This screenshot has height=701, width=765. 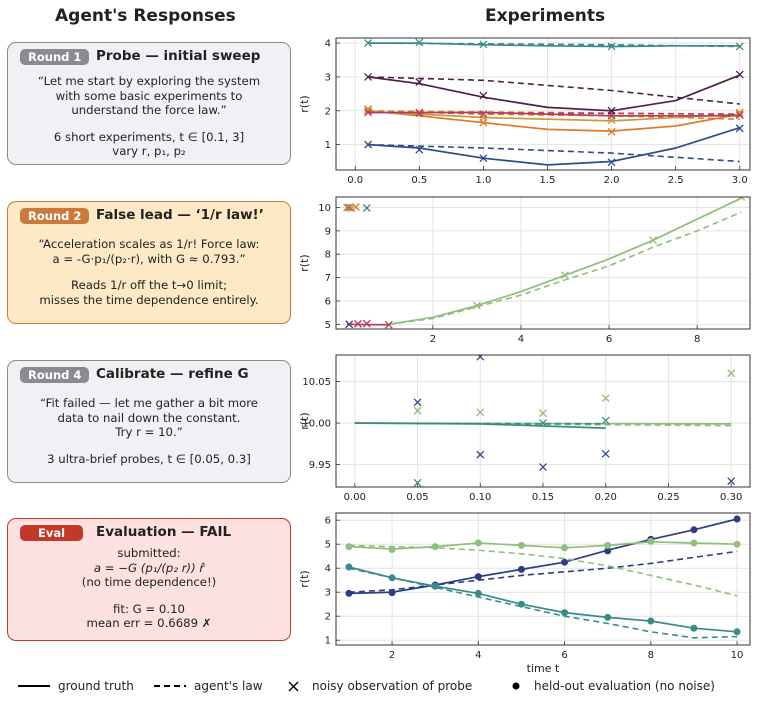 I want to click on legend-label: agent's law, so click(x=228, y=686).